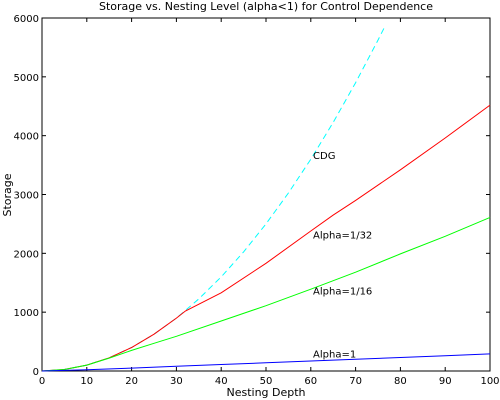 The width and height of the screenshot is (500, 400). What do you see at coordinates (26, 19) in the screenshot?
I see `y-tick-label: 6000` at bounding box center [26, 19].